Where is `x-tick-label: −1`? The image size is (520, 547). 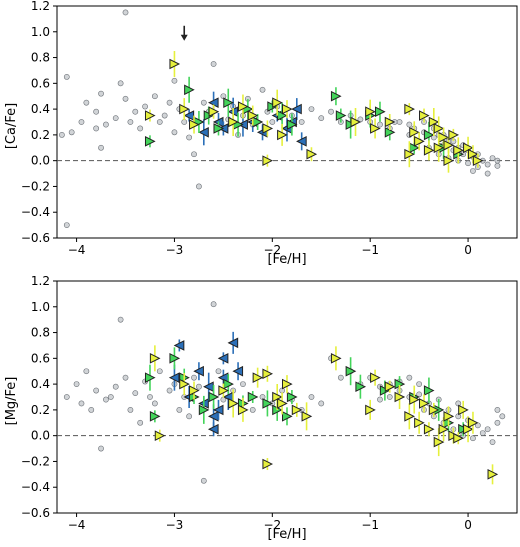 x-tick-label: −1 is located at coordinates (370, 250).